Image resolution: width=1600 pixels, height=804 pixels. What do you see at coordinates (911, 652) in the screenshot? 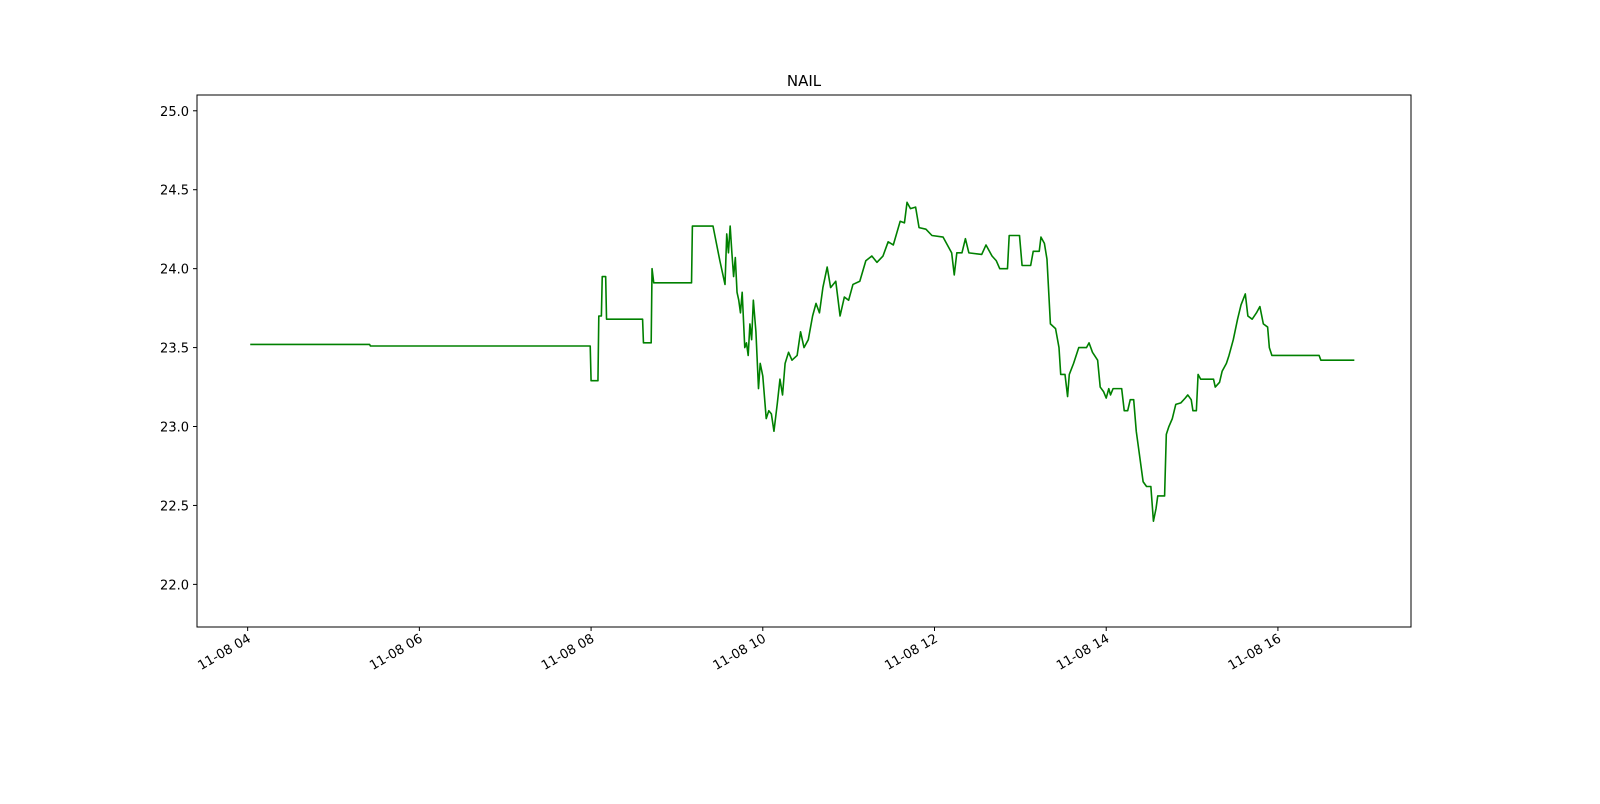
I see `x-tick-label: 11-08 12` at bounding box center [911, 652].